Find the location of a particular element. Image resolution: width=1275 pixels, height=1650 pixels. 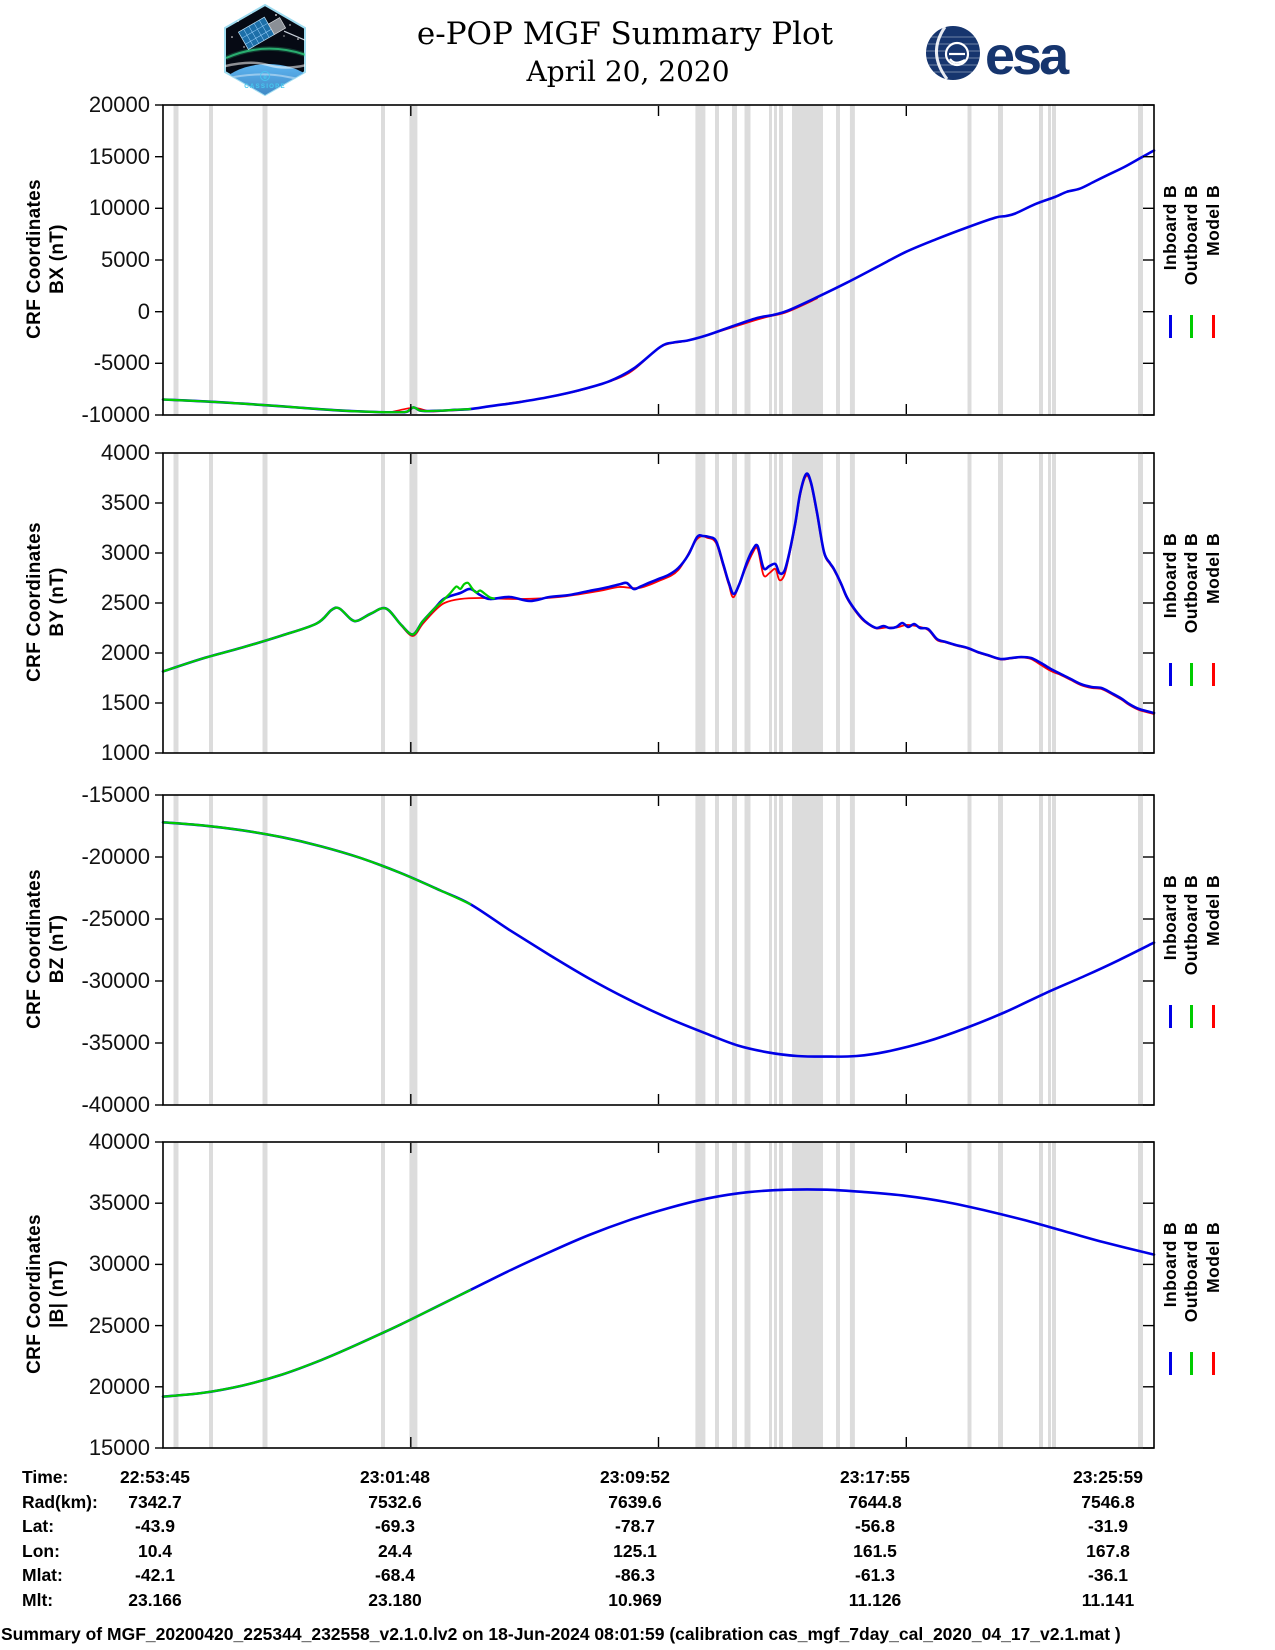

page-title: e-POP MGF Summary Plot is located at coordinates (625, 34).